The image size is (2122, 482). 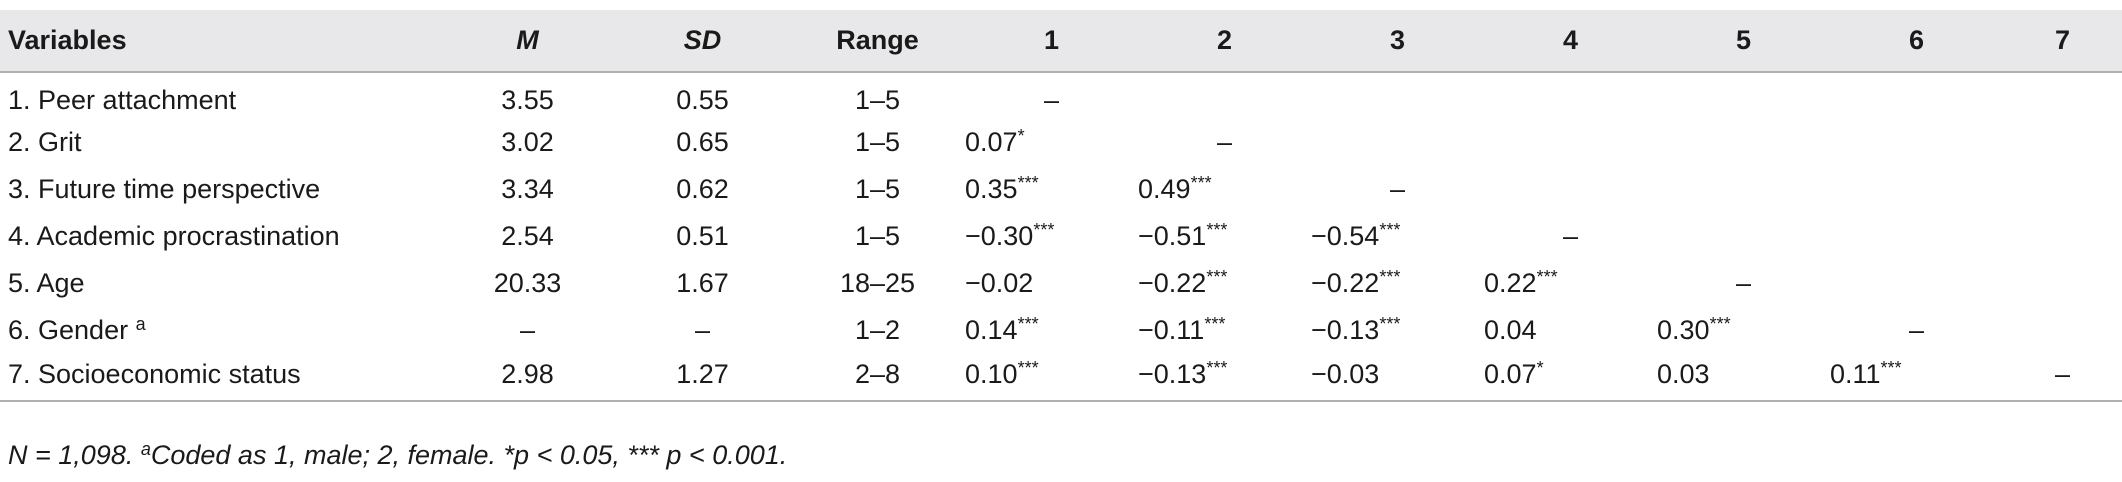 I want to click on cell-correlation-2: −0.22***, so click(x=1224, y=283).